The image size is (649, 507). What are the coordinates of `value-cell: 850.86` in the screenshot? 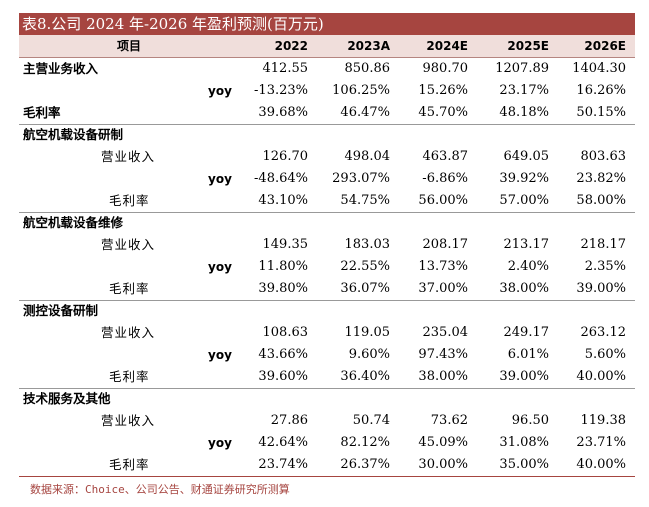 It's located at (367, 68).